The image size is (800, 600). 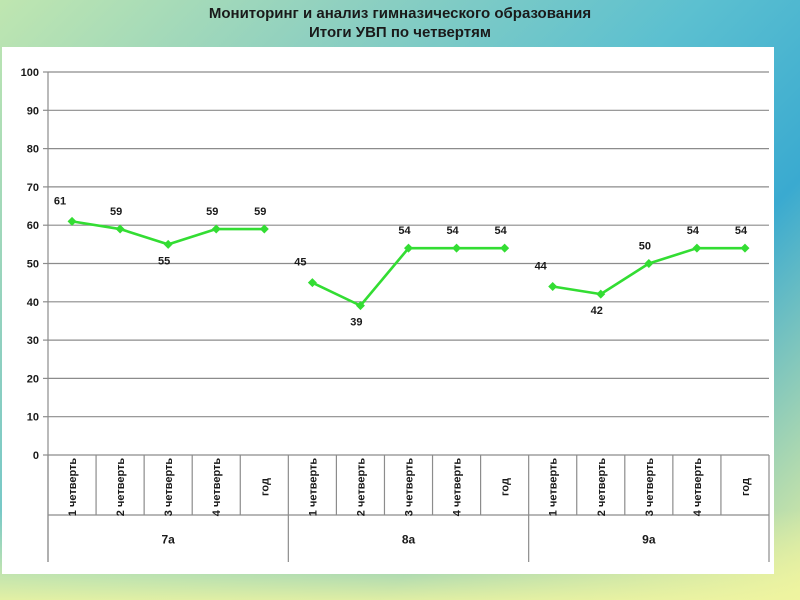 I want to click on ytick-label: 100, so click(x=30, y=73).